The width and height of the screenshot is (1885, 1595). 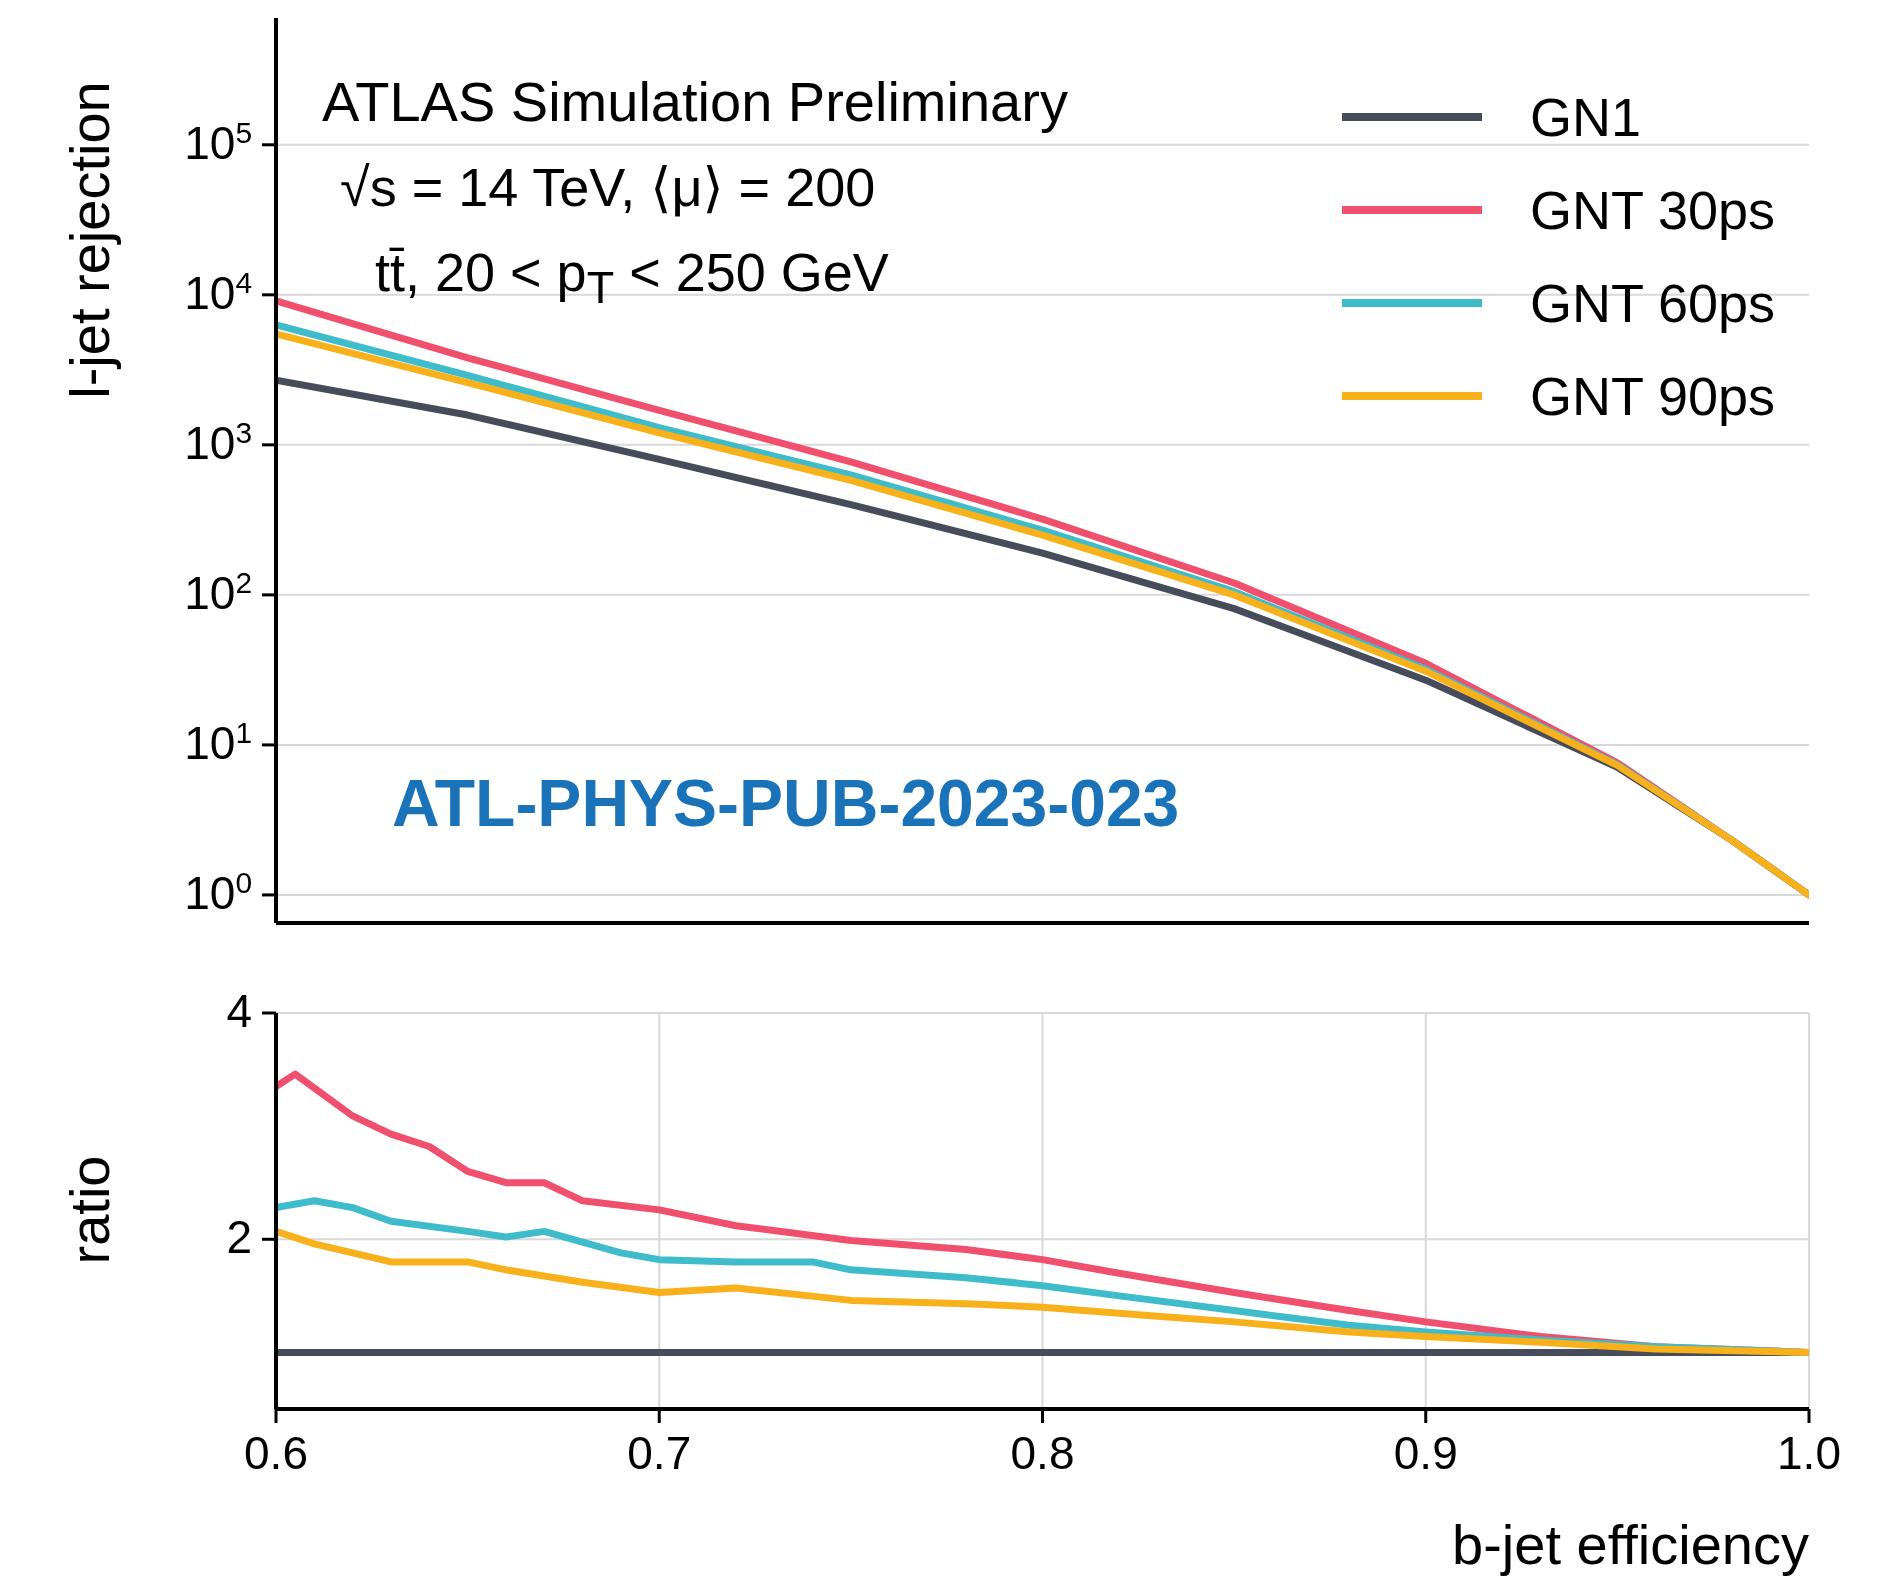 What do you see at coordinates (89, 1210) in the screenshot?
I see `y-axis-title: ratio` at bounding box center [89, 1210].